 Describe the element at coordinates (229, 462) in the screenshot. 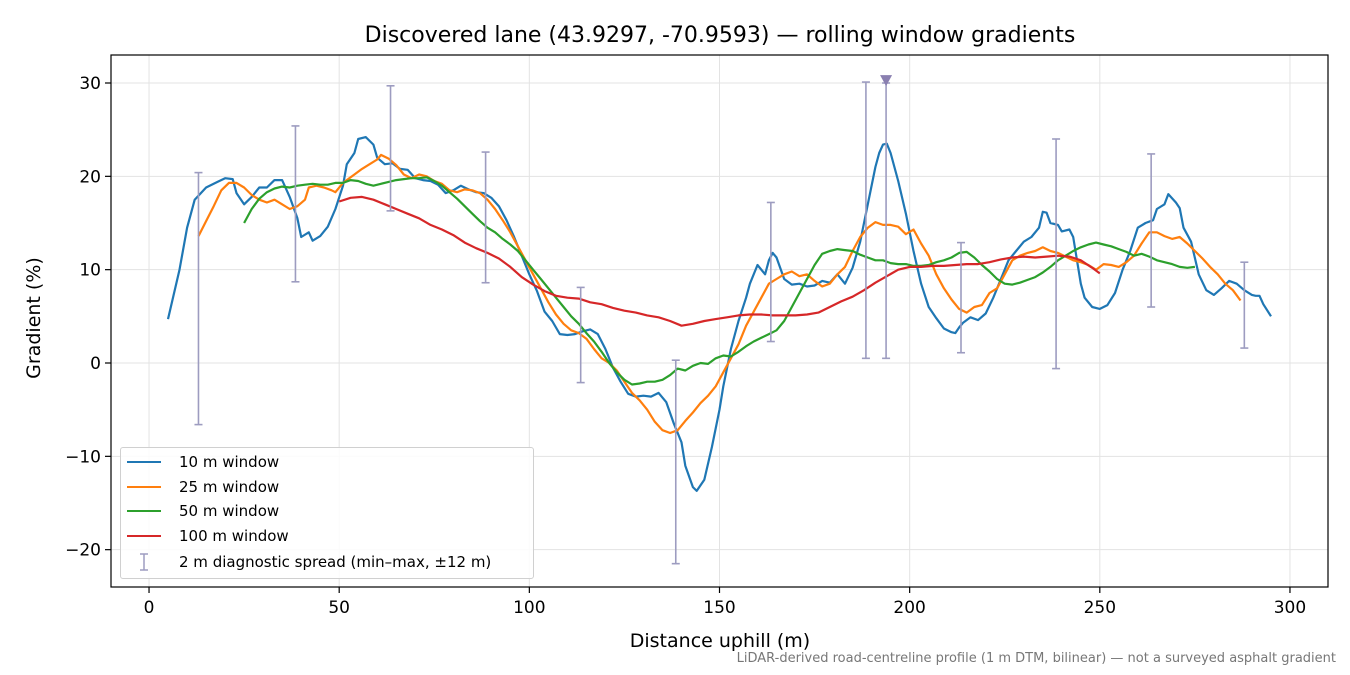

I see `legend-label: 10 m window` at that location.